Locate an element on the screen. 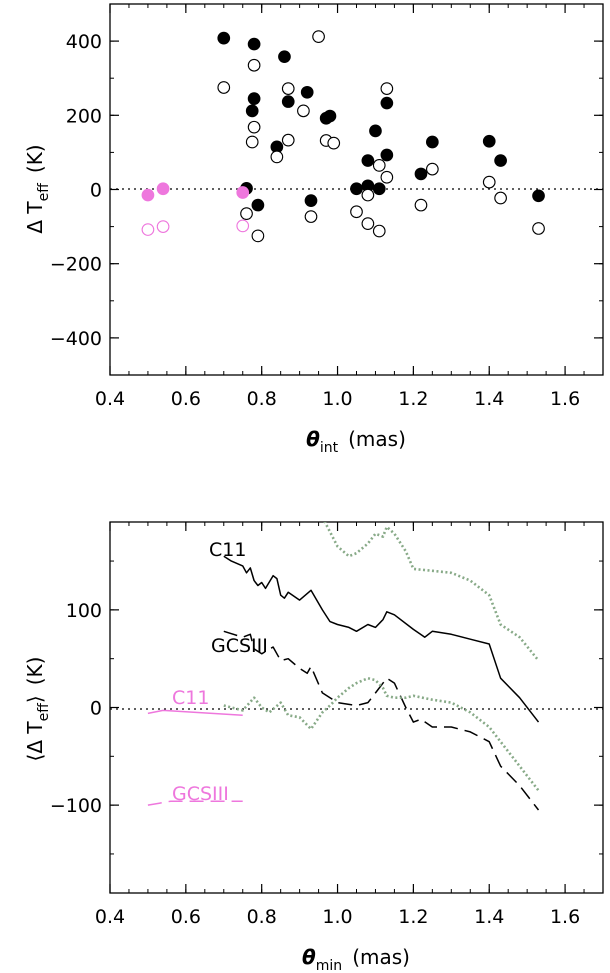 Image resolution: width=610 pixels, height=973 pixels. top-y-tick-label: 200 is located at coordinates (84, 116).